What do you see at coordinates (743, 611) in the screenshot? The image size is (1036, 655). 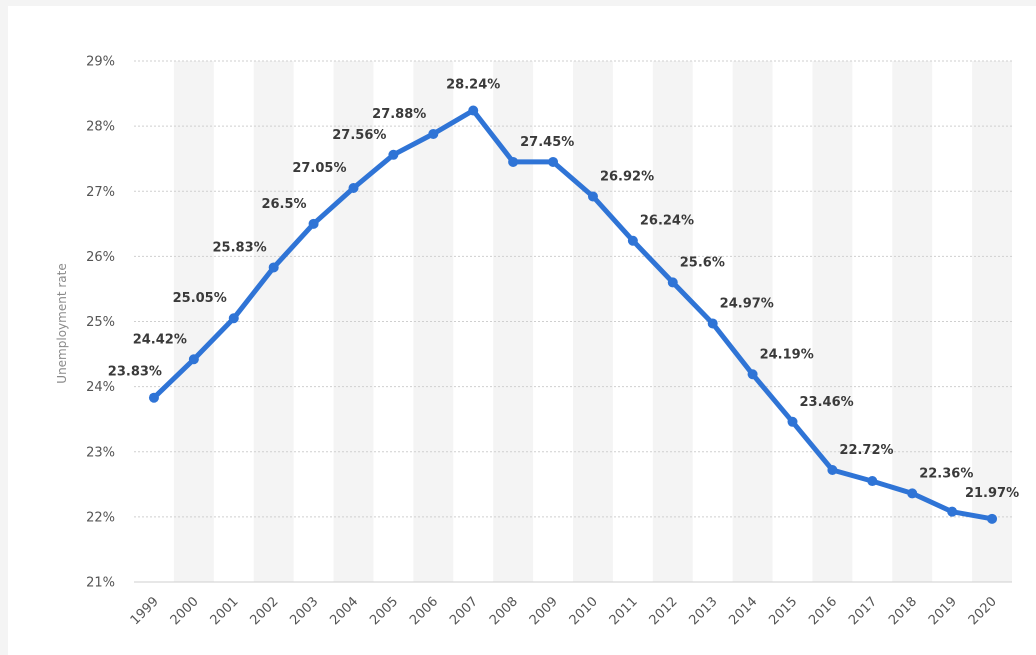 I see `x-tick-label: 2014` at bounding box center [743, 611].